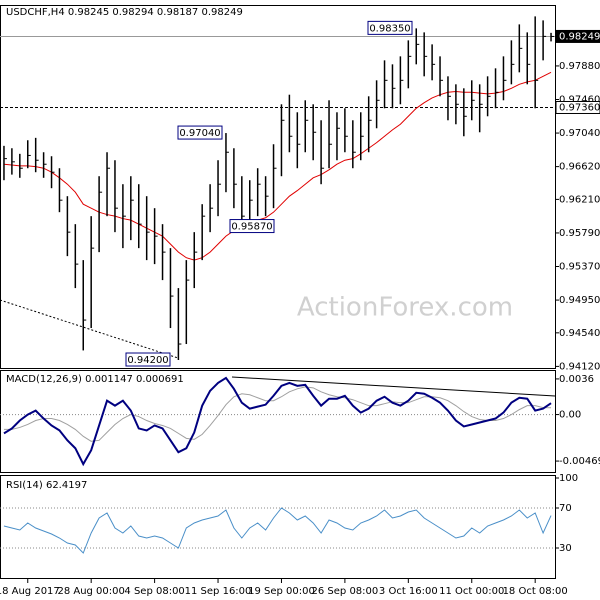  I want to click on y-tick-label: 0.97040, so click(579, 133).